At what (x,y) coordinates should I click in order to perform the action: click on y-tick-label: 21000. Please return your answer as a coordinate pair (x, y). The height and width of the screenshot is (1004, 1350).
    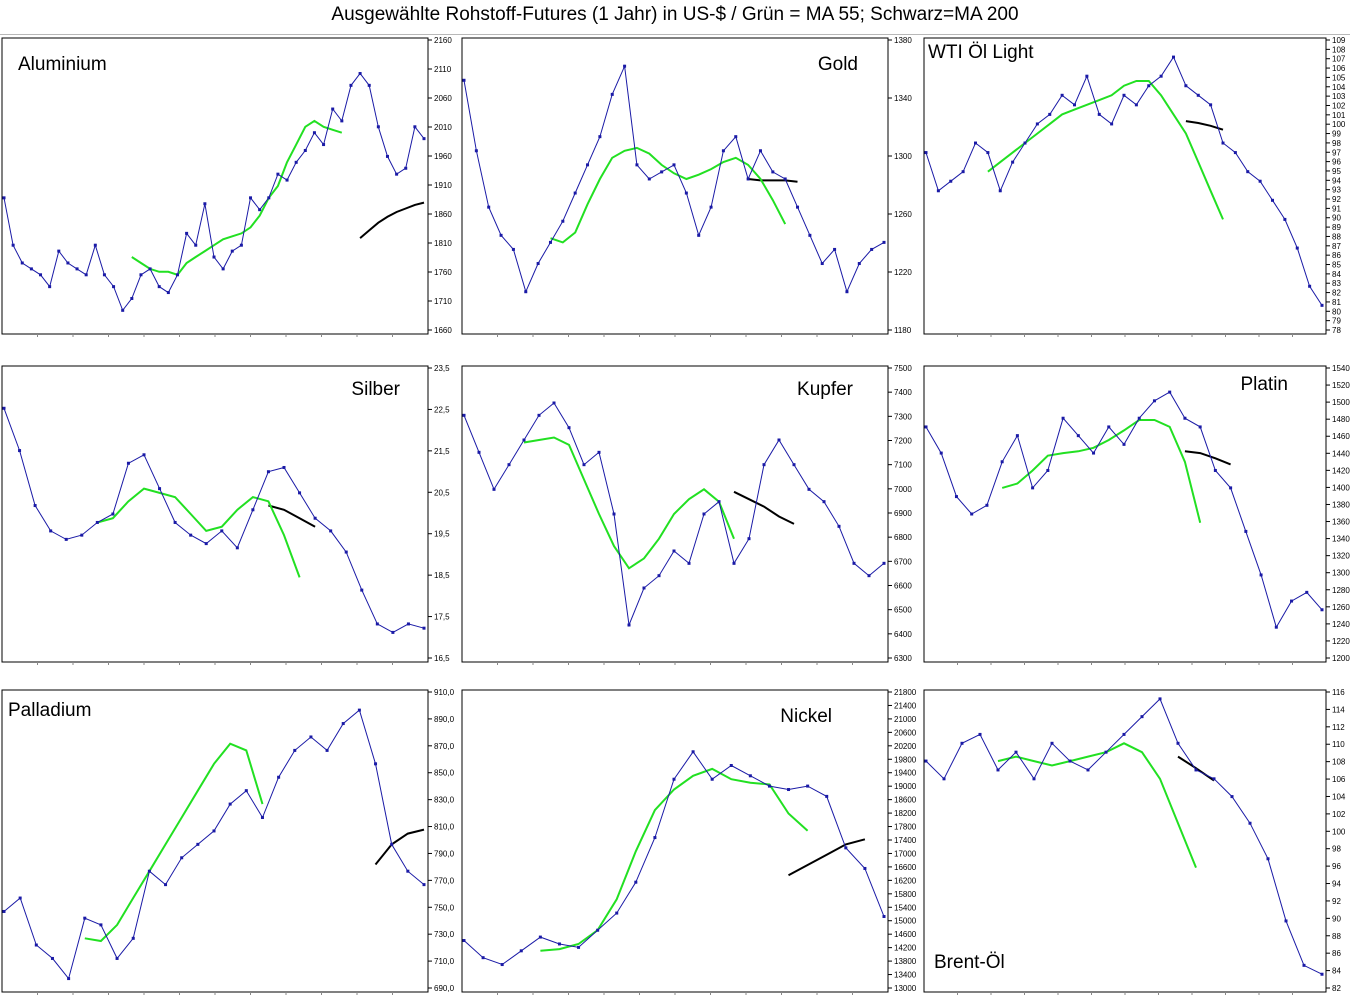
    Looking at the image, I should click on (905, 719).